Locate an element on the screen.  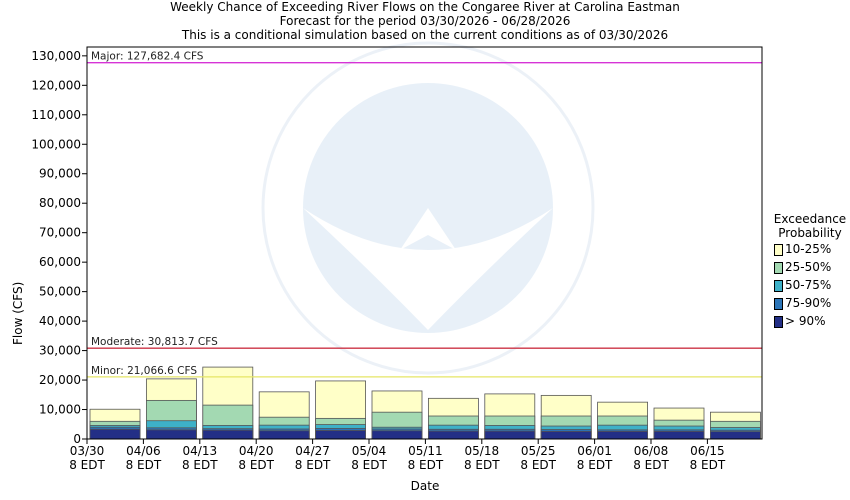
x-tick-label: 04/06 8 EDT is located at coordinates (144, 458).